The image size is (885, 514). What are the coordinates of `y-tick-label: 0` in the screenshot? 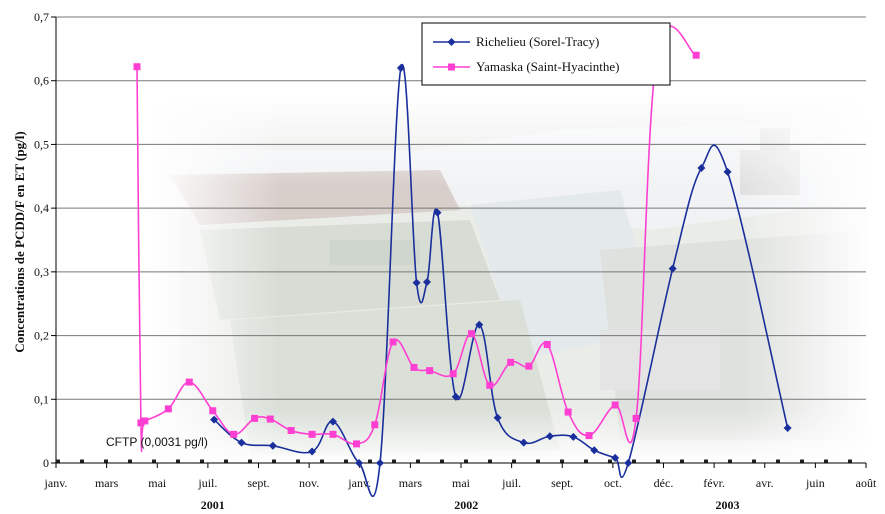 It's located at (46, 463).